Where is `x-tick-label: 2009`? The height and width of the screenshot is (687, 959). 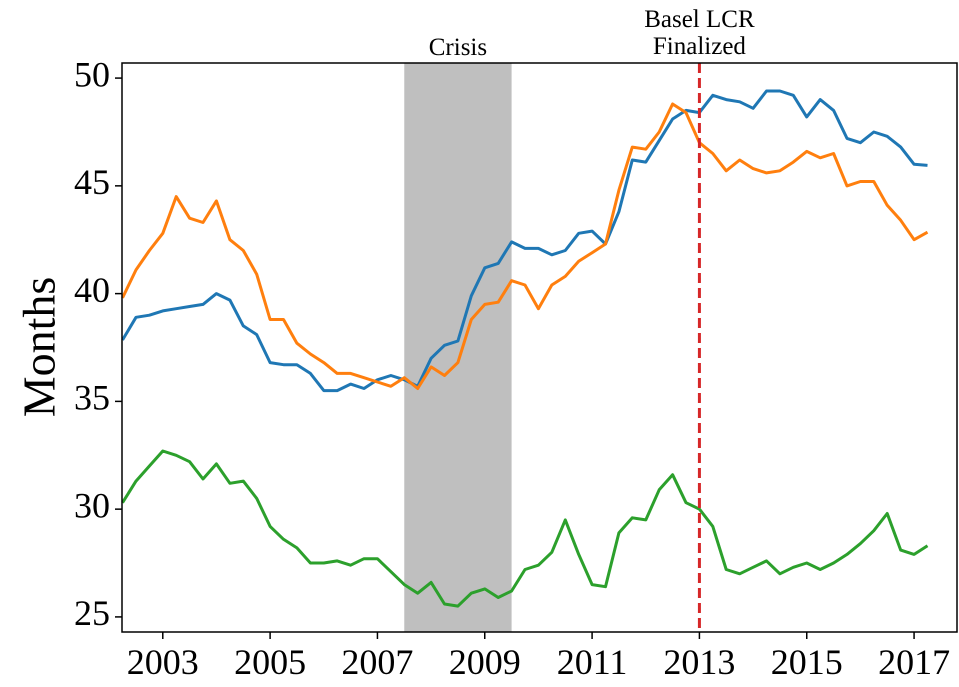
x-tick-label: 2009 is located at coordinates (485, 662).